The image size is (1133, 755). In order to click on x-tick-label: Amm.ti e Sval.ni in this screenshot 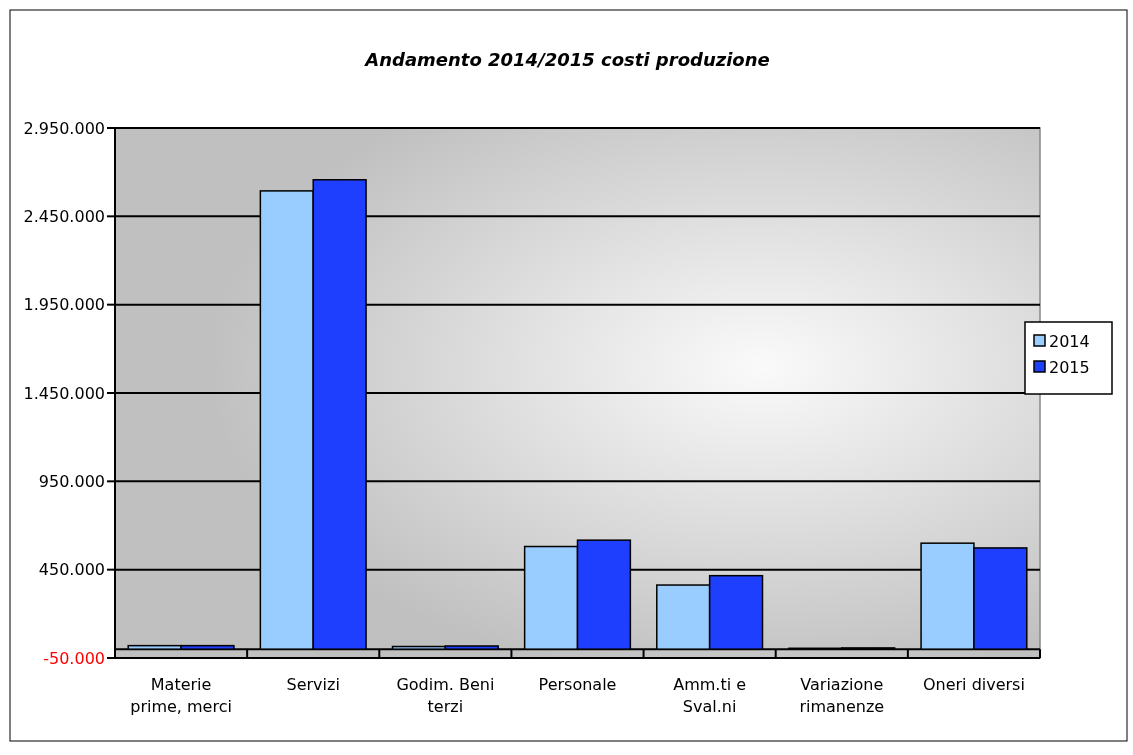, I will do `click(710, 695)`.